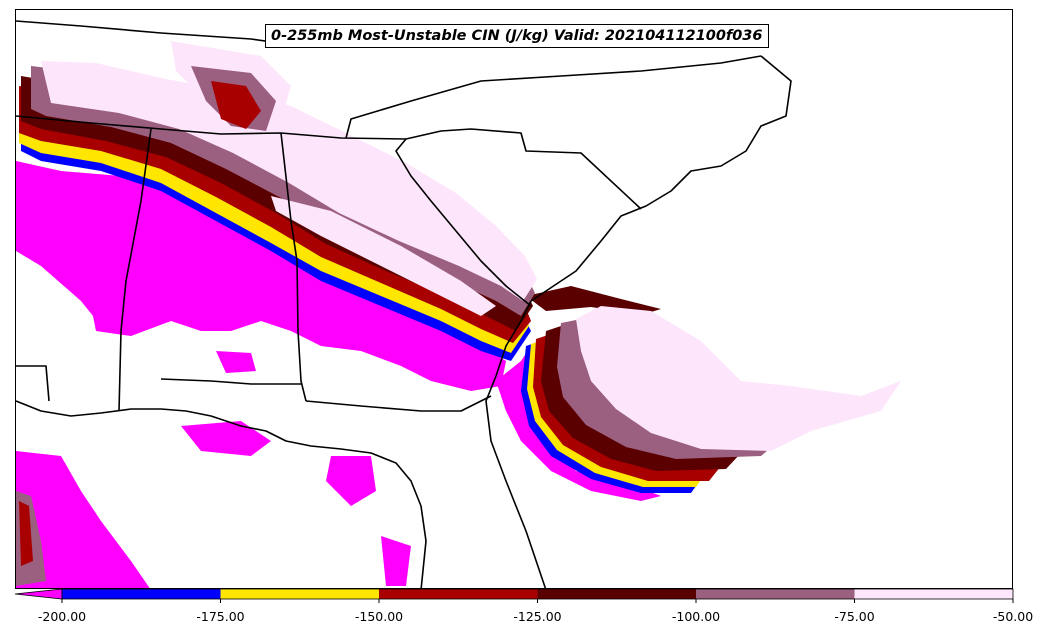  I want to click on colorbar-tick-label: -125.00, so click(537, 616).